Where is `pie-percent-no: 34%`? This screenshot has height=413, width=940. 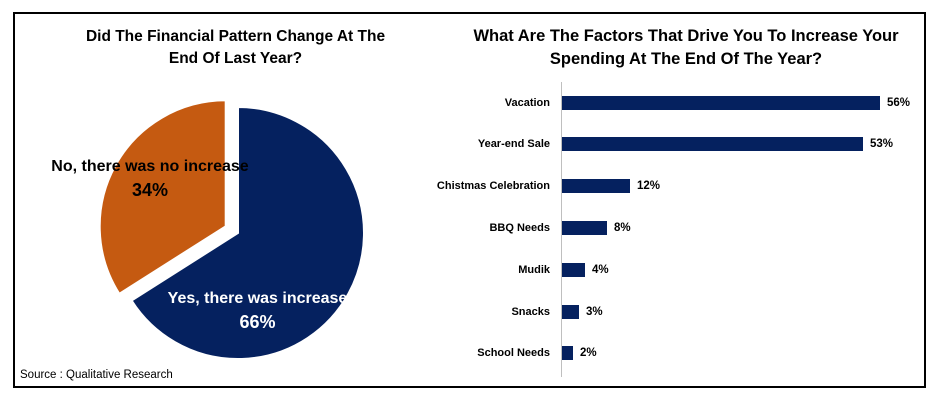
pie-percent-no: 34% is located at coordinates (150, 190).